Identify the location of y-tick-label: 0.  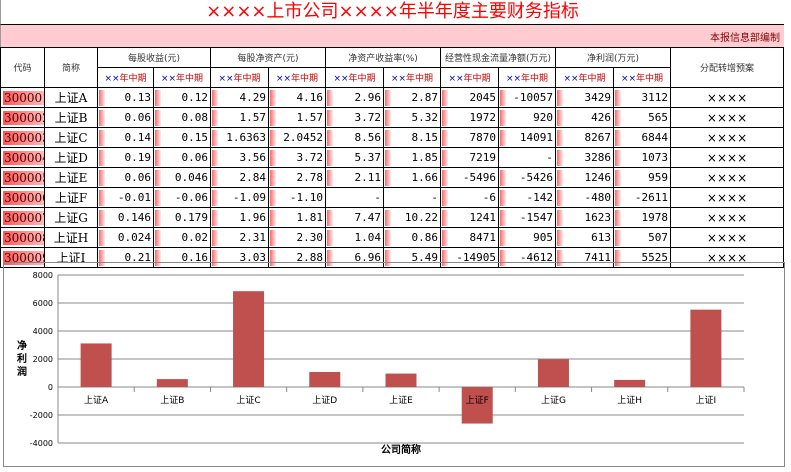
(50, 387).